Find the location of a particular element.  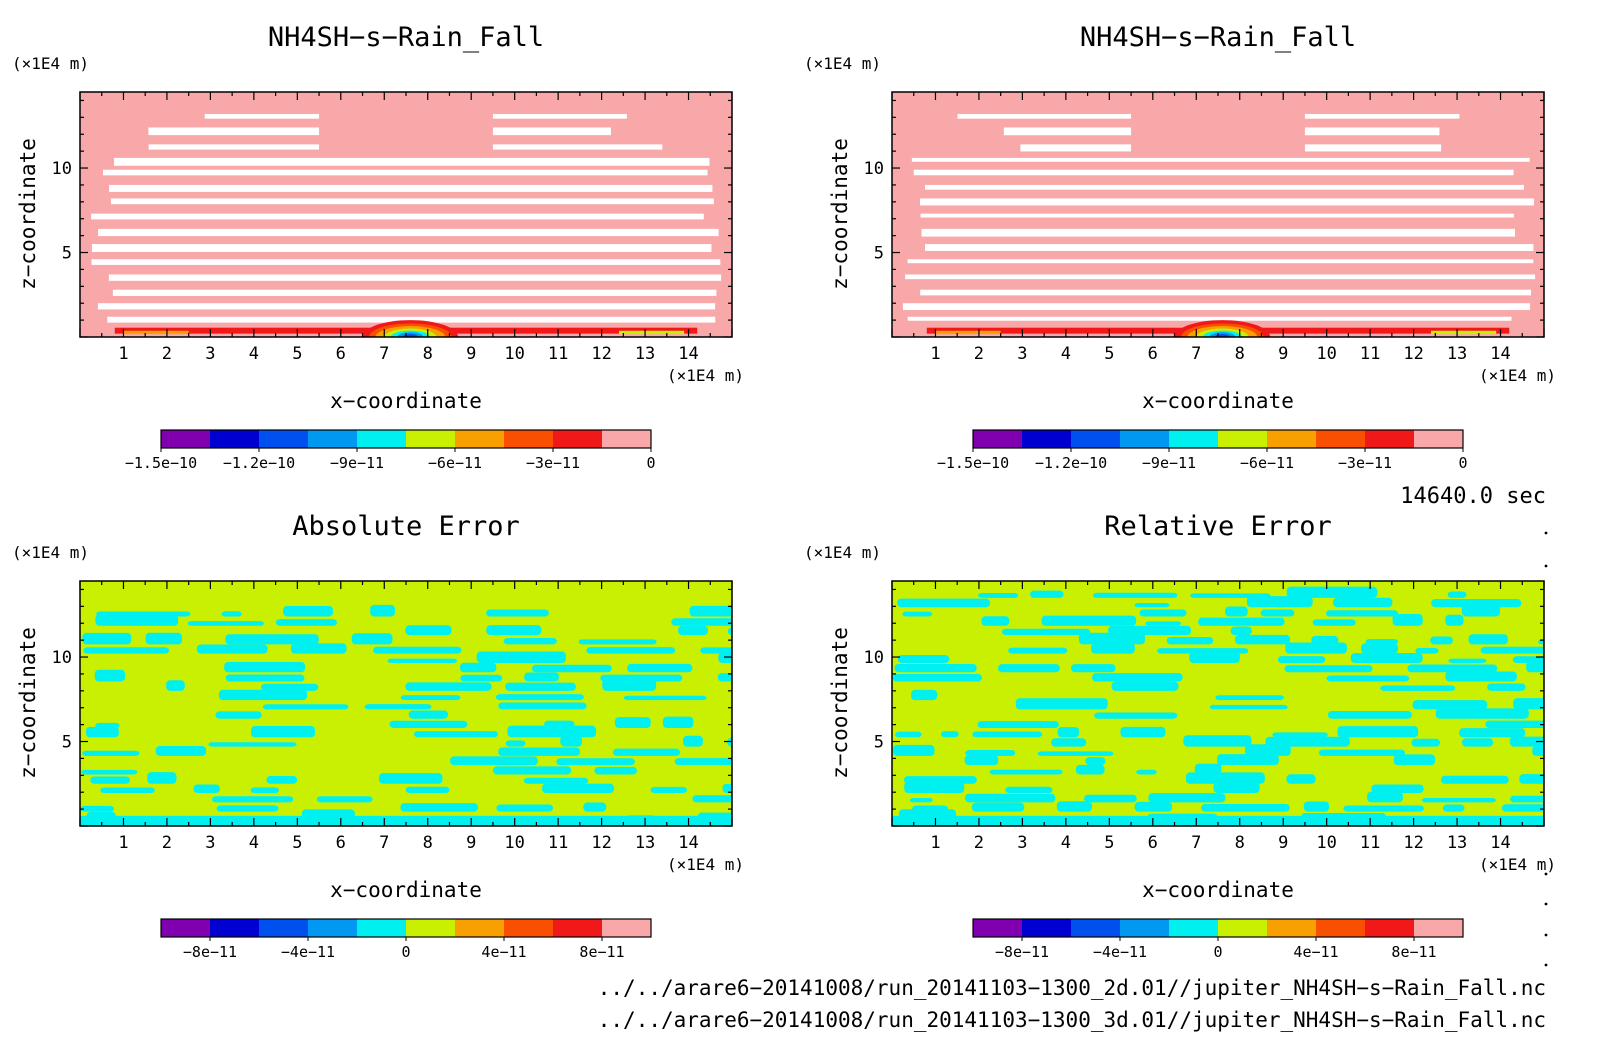

error-background is located at coordinates (406, 703).